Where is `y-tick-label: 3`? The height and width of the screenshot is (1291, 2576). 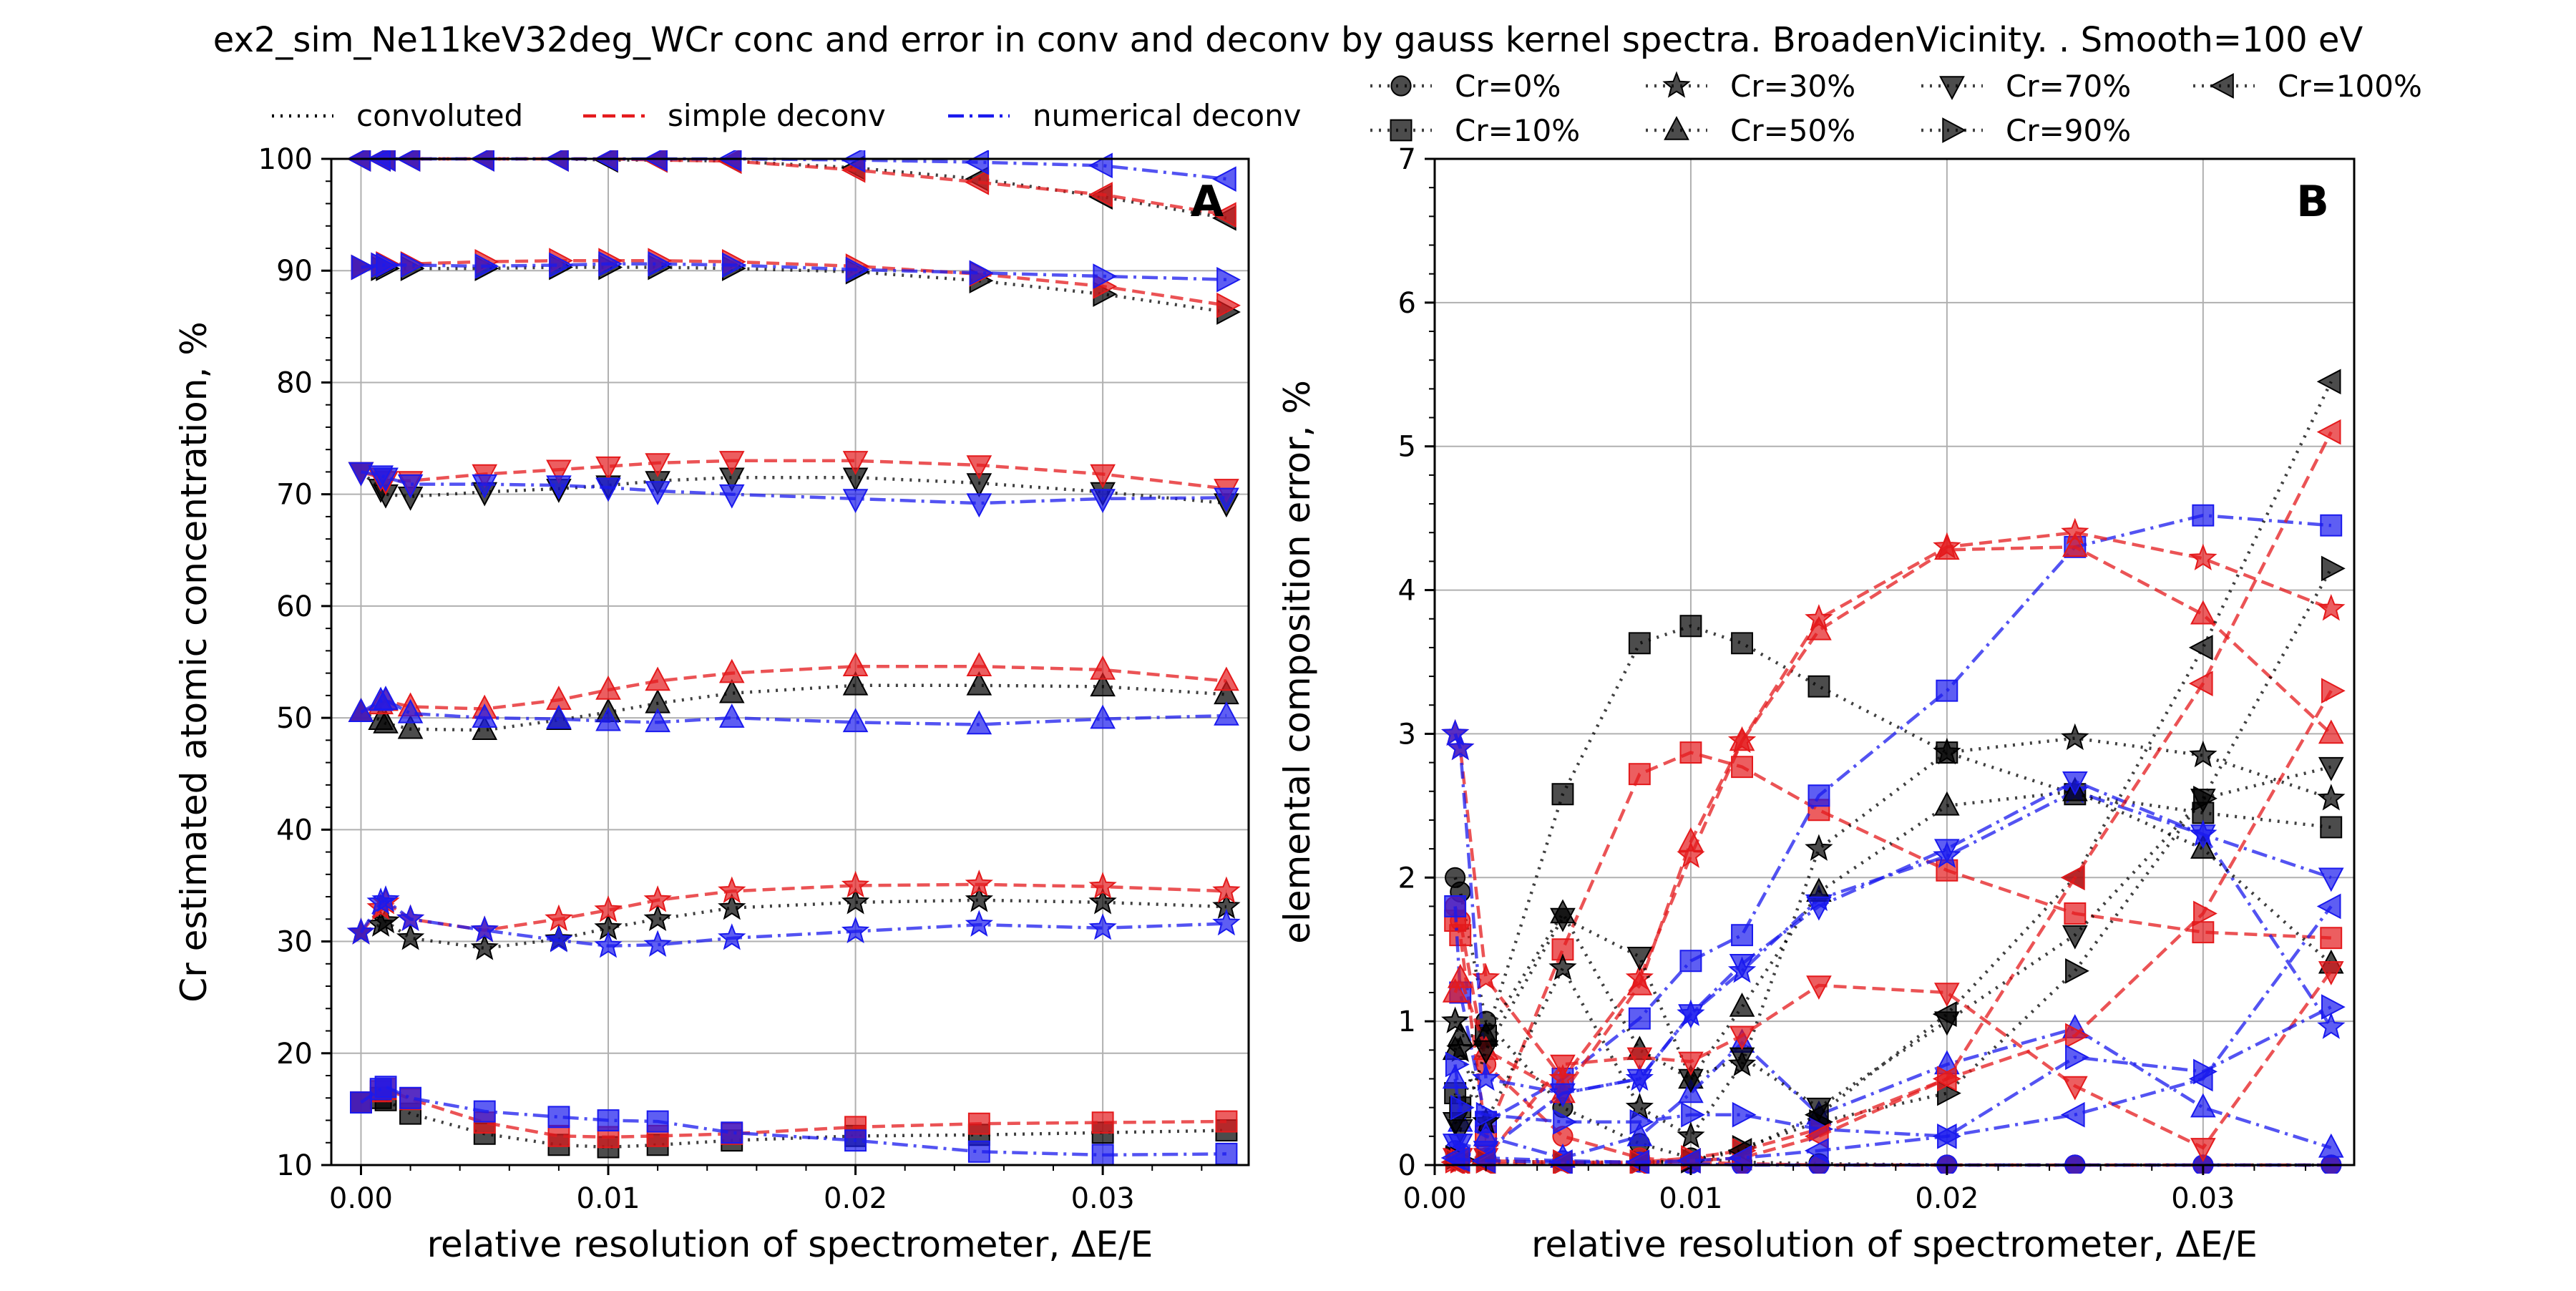 y-tick-label: 3 is located at coordinates (1407, 734).